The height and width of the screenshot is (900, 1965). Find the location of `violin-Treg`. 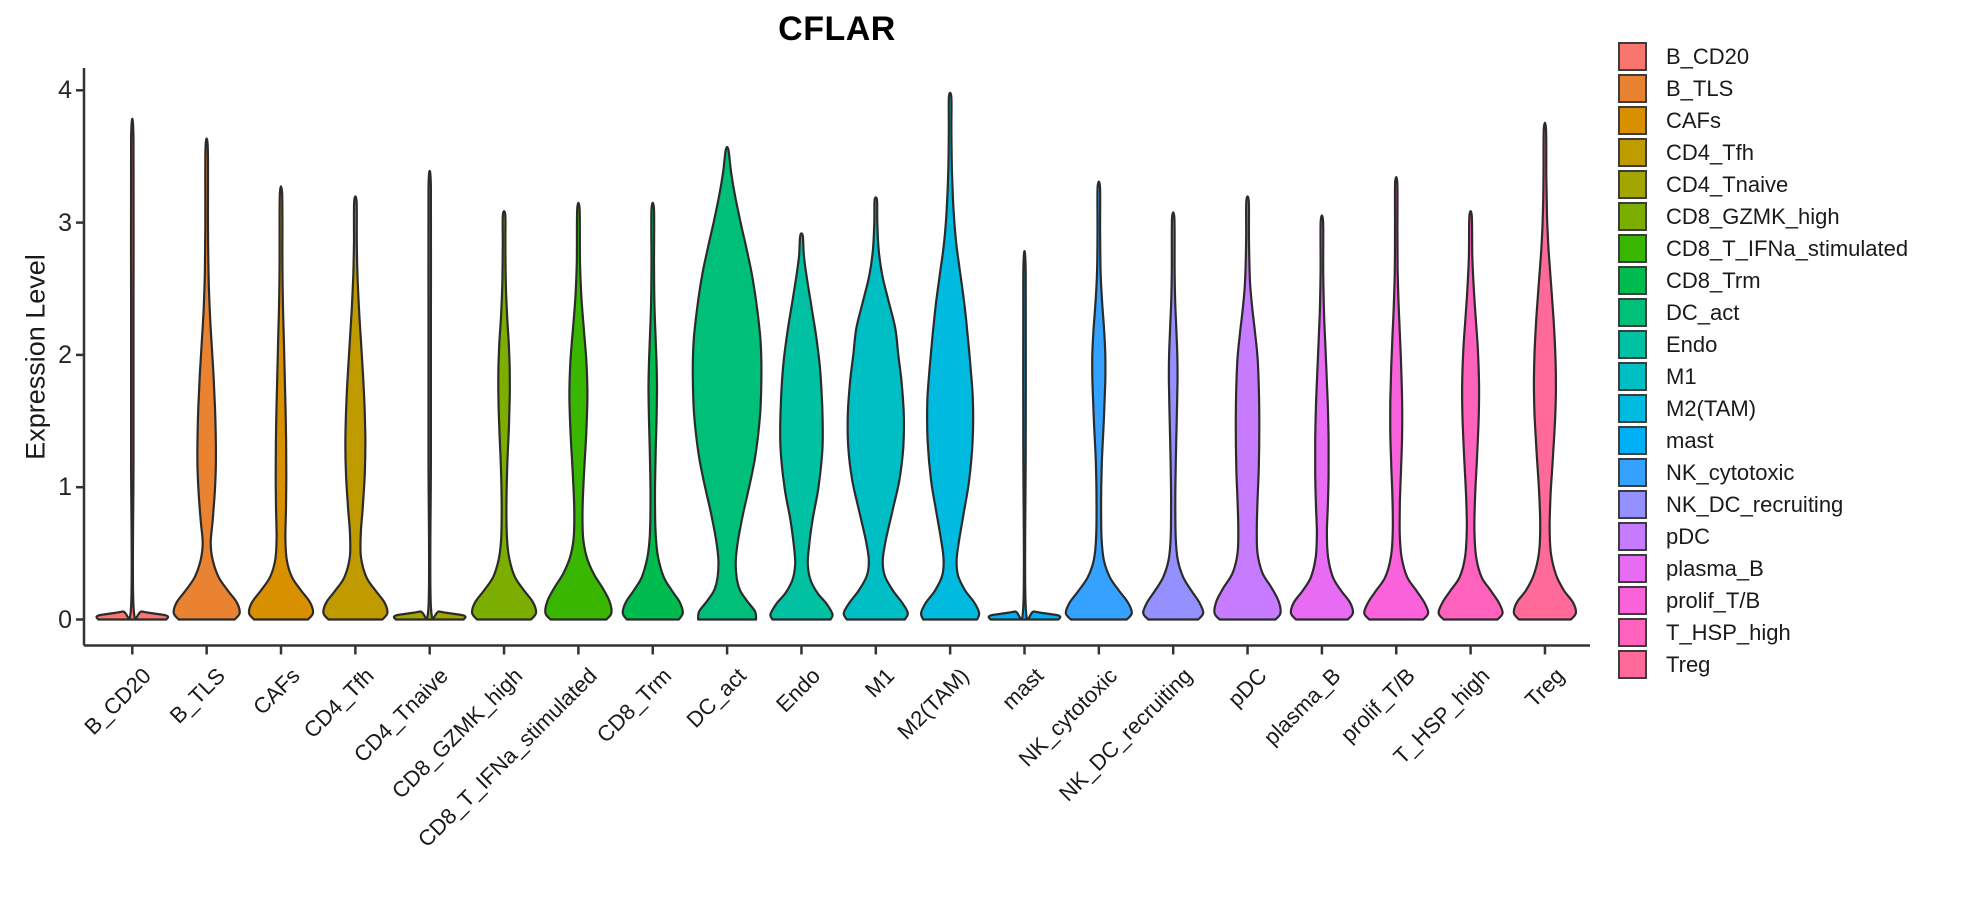

violin-Treg is located at coordinates (1545, 371).